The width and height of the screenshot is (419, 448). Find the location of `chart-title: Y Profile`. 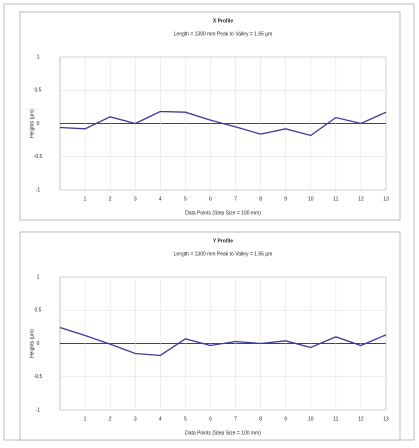

chart-title: Y Profile is located at coordinates (223, 241).